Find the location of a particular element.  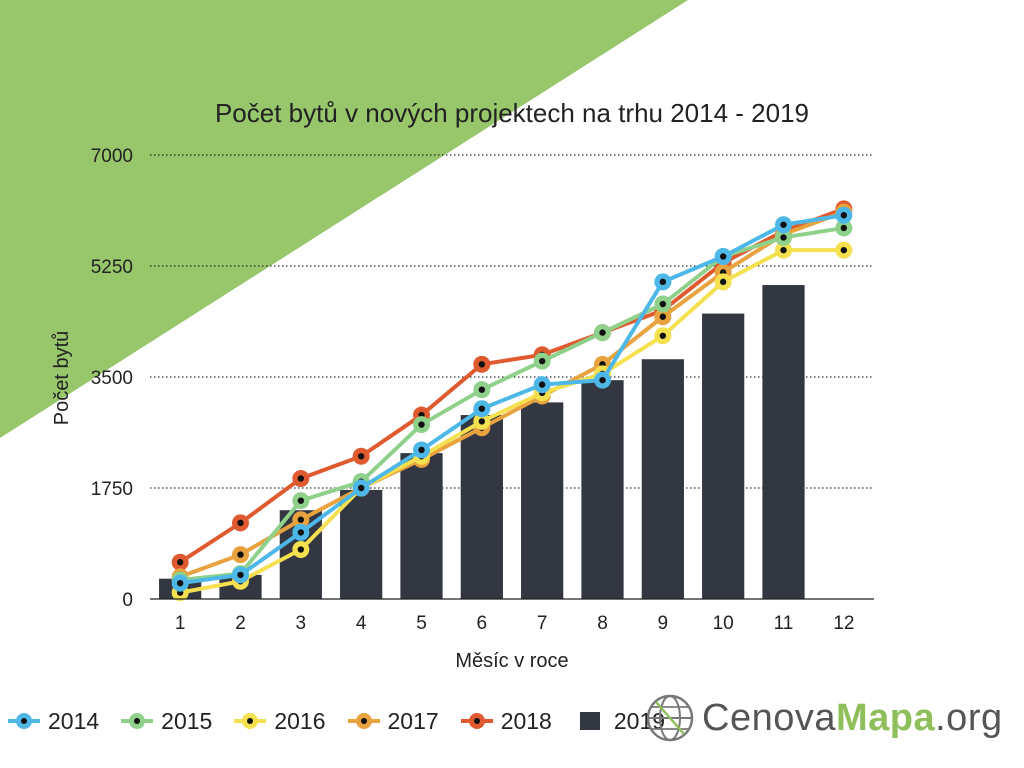

x-tick-label: 10 is located at coordinates (723, 623).